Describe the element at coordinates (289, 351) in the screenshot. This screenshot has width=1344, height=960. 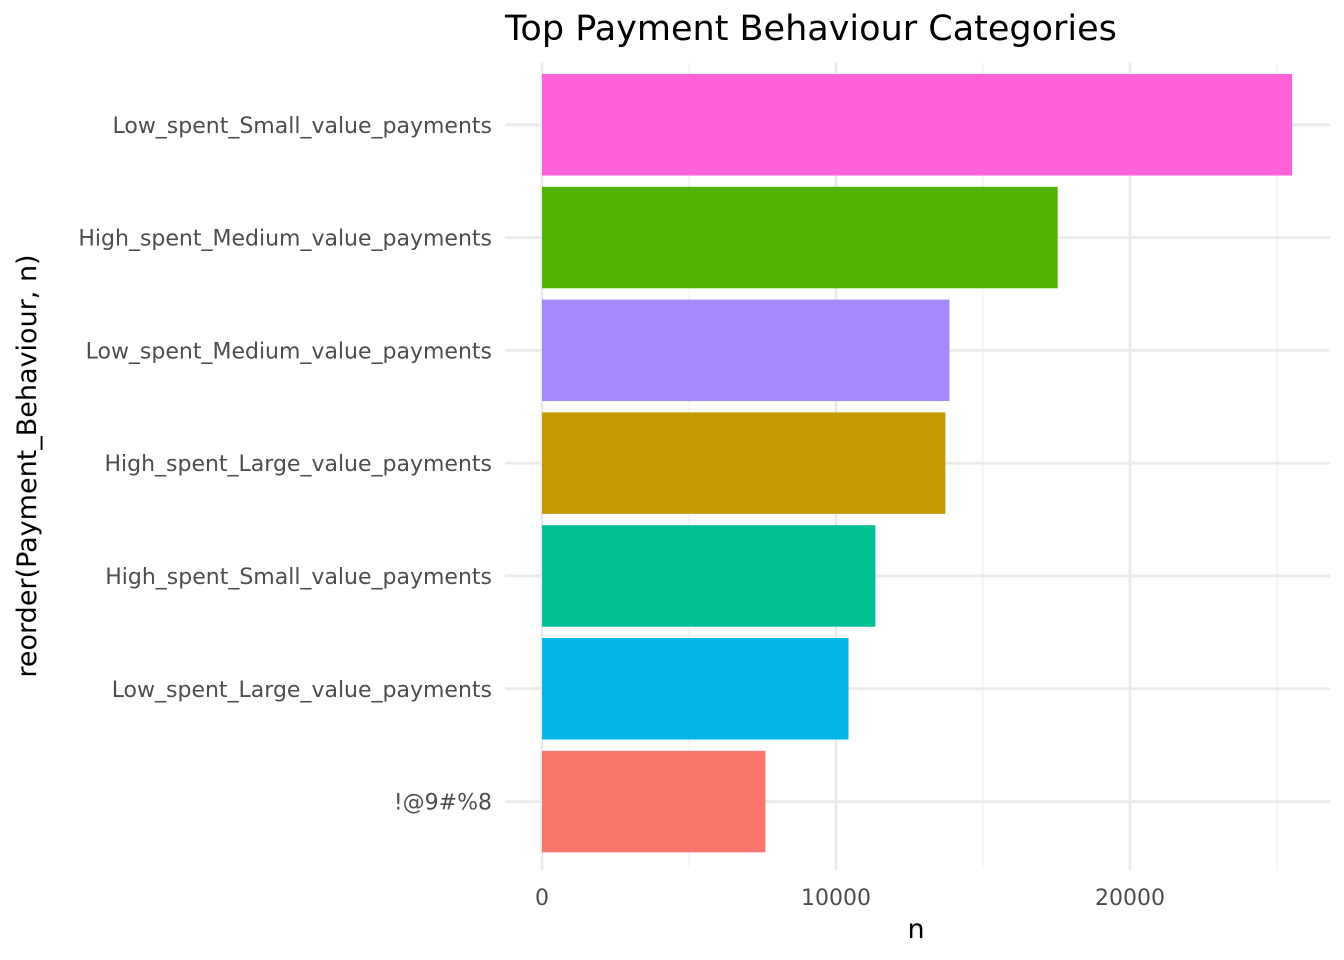
I see `y-tick-label: Low_spent_Medium_value_payments` at that location.